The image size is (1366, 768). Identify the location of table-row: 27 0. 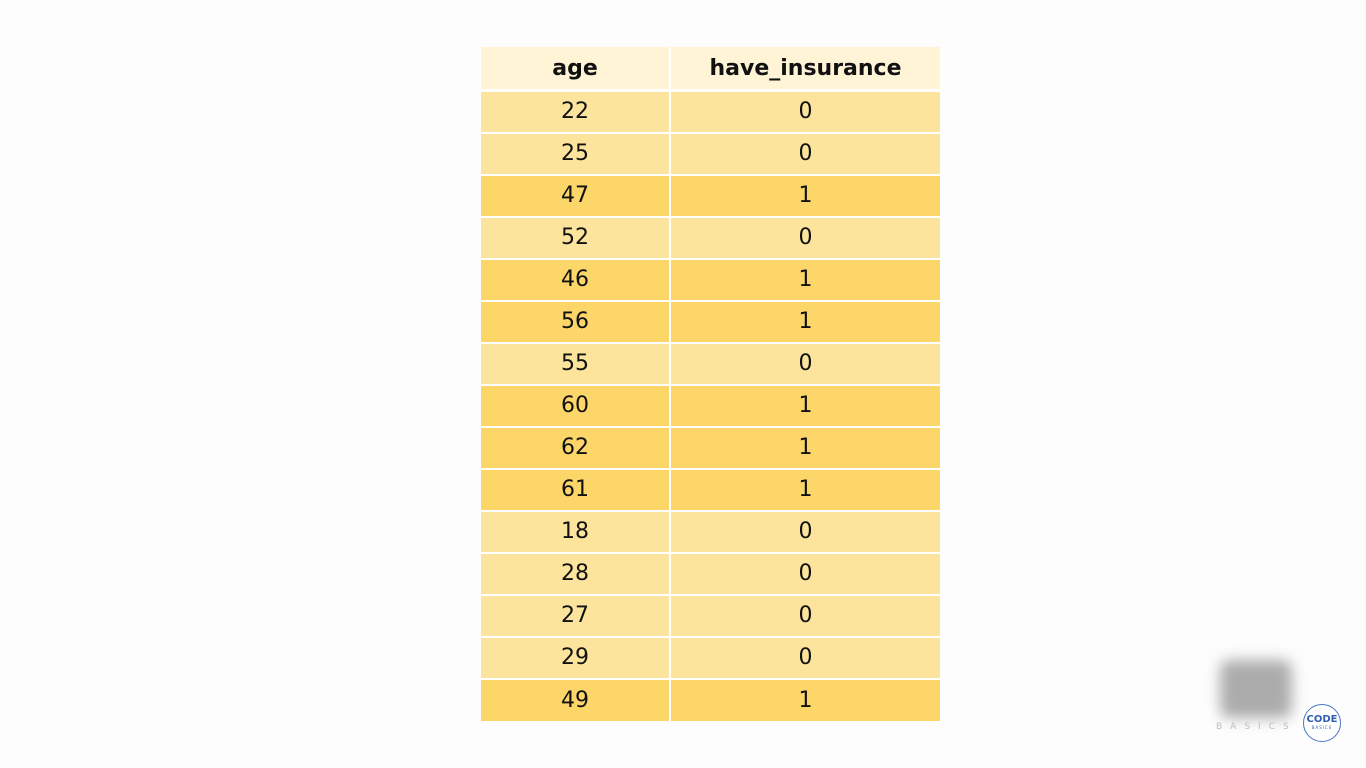
(710, 616).